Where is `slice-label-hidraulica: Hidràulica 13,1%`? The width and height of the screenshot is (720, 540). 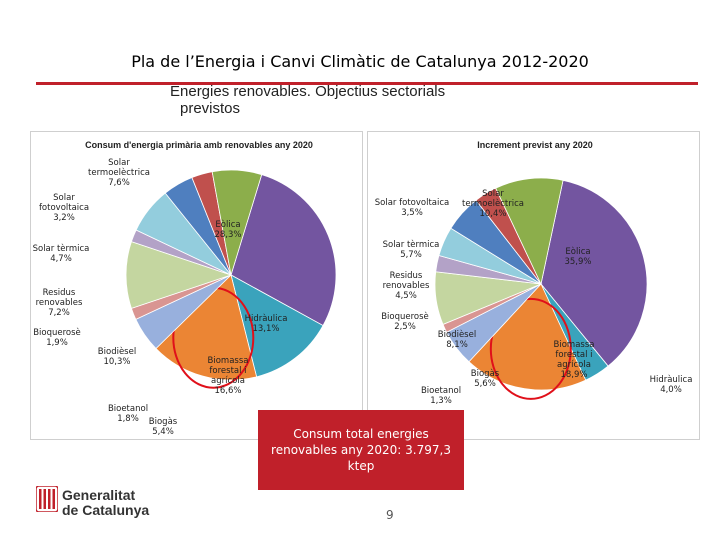
slice-label-hidraulica: Hidràulica 13,1% is located at coordinates (266, 324).